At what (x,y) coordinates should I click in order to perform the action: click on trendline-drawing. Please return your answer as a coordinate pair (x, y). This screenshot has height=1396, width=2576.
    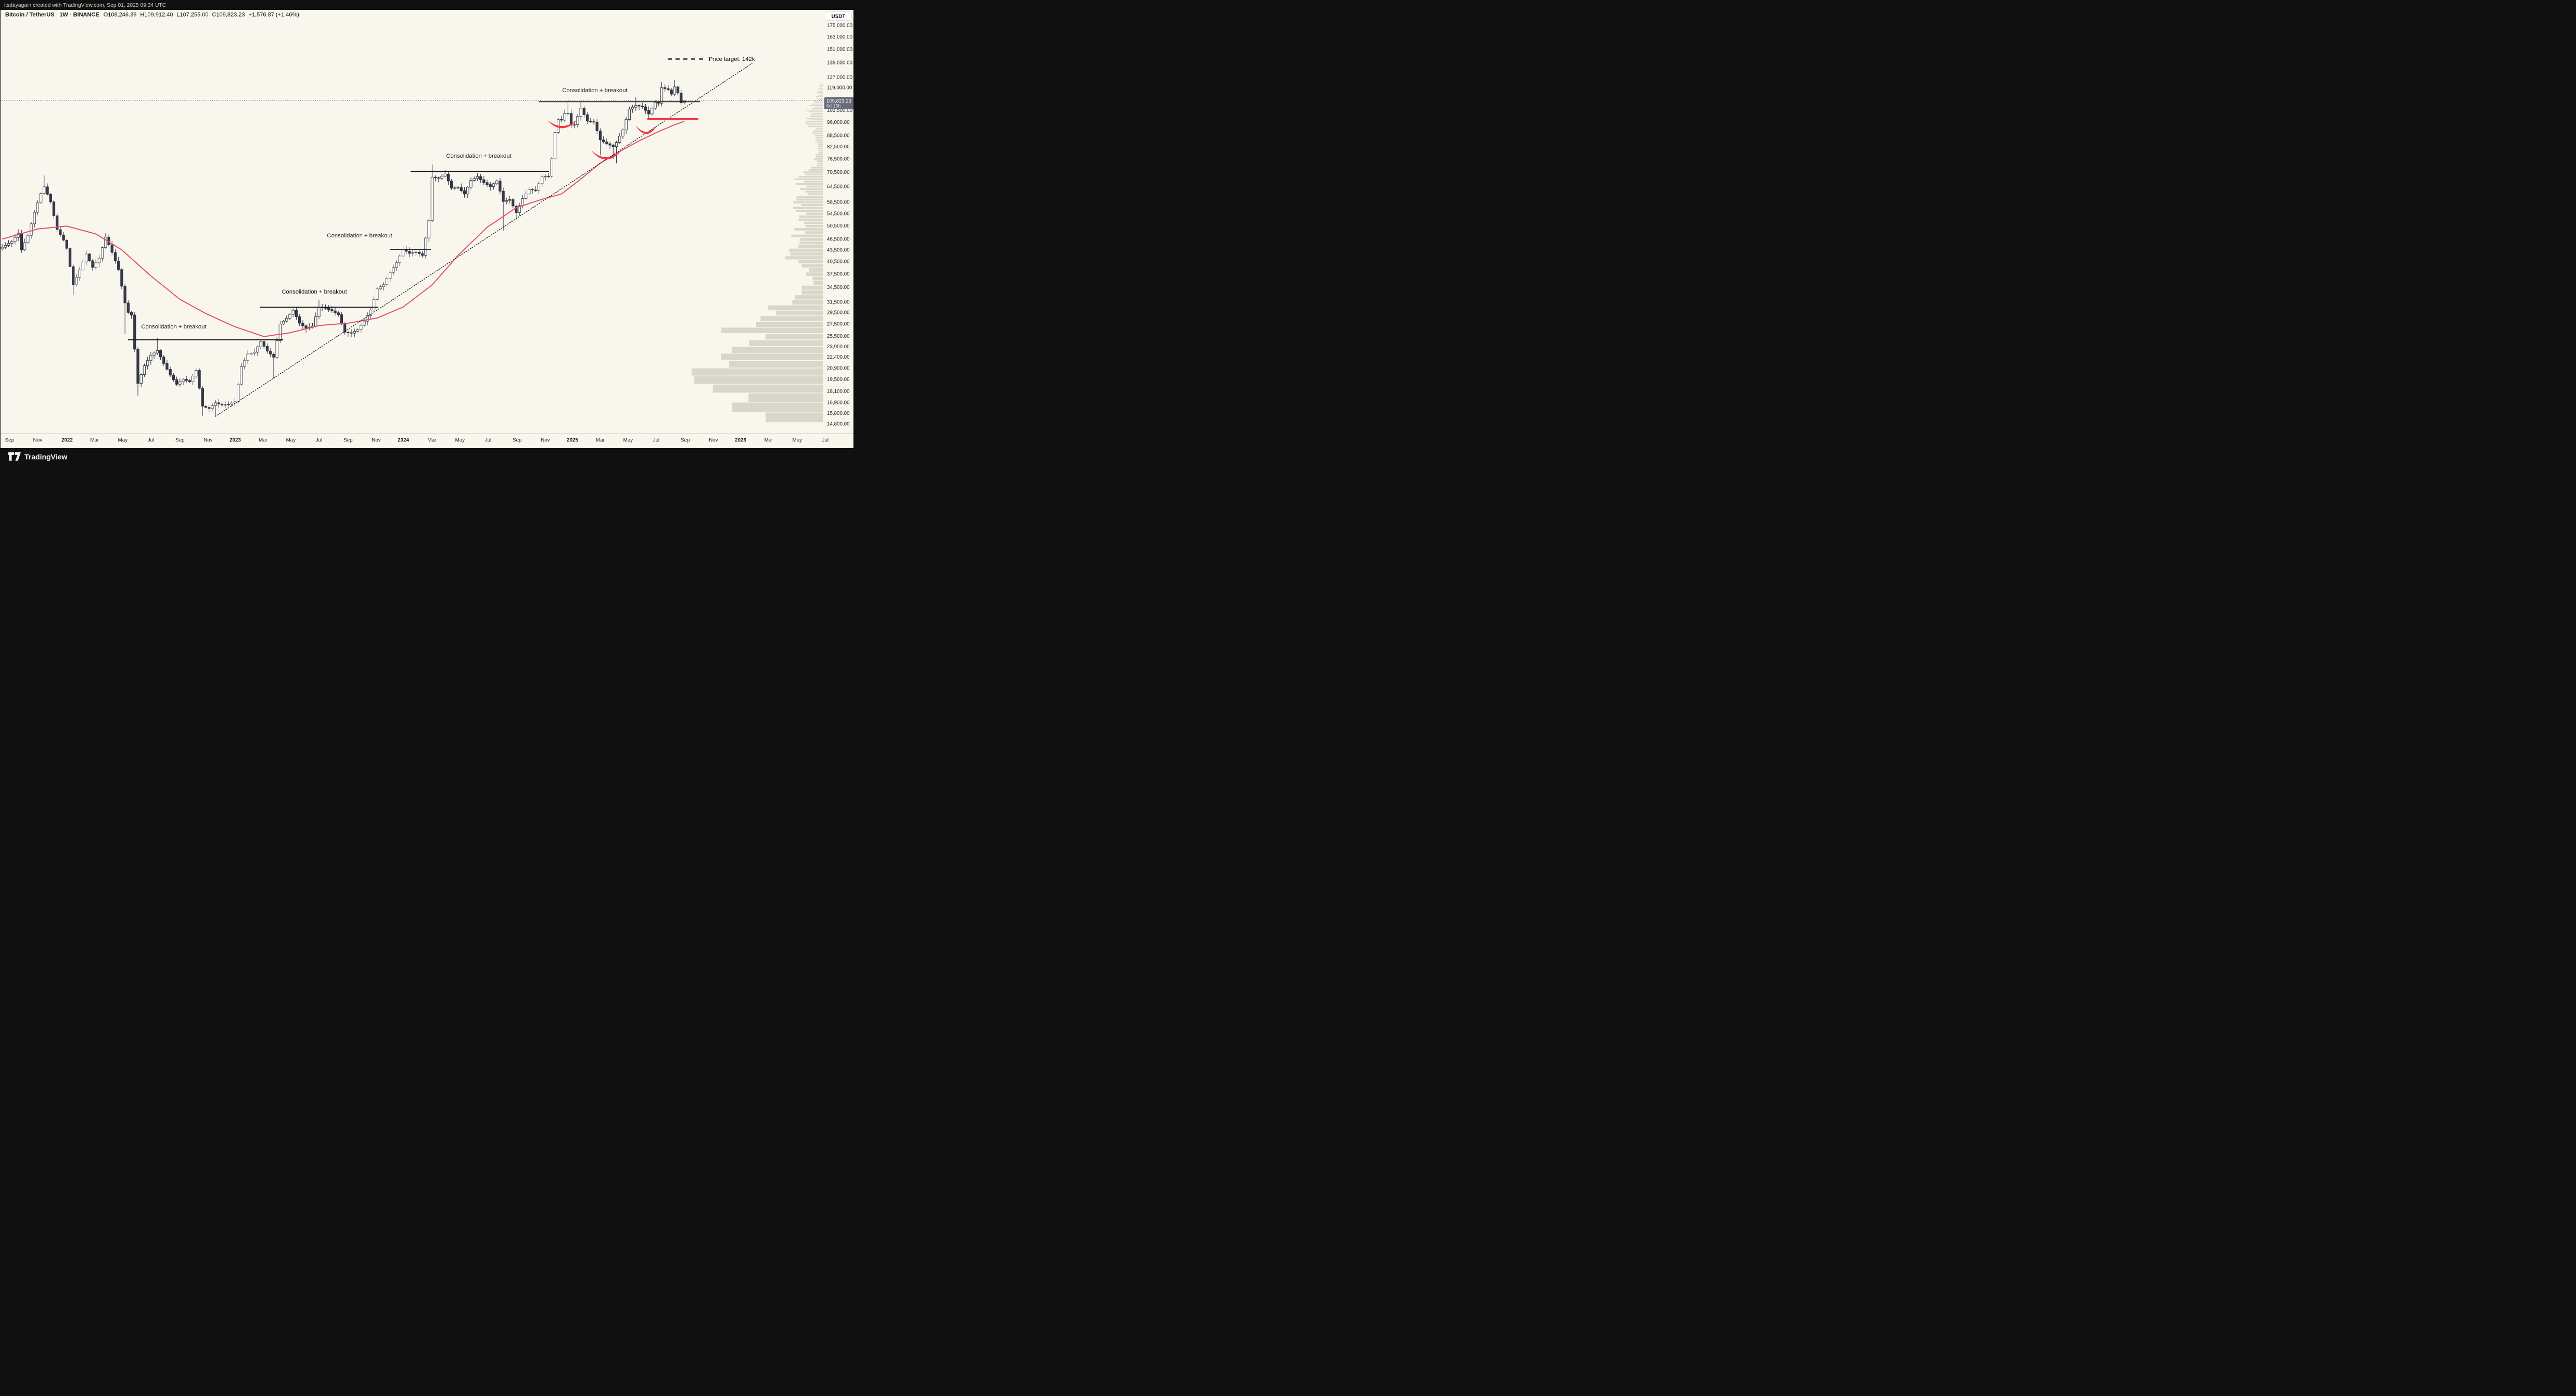
    Looking at the image, I should click on (484, 240).